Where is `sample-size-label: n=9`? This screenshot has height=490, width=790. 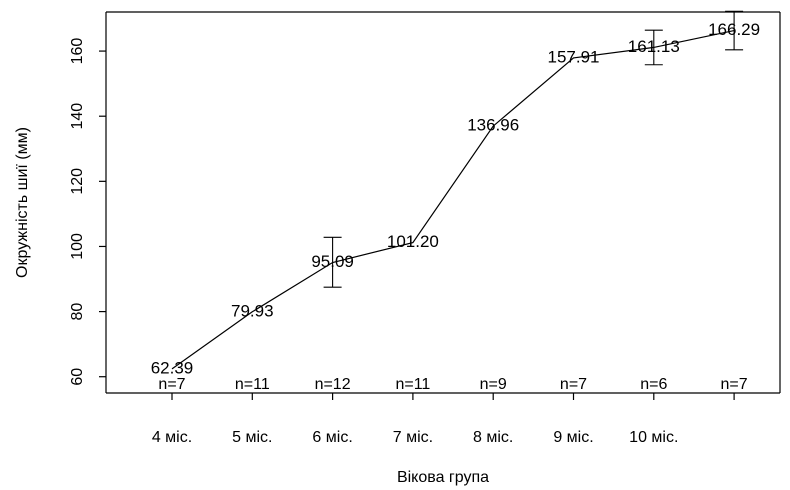 sample-size-label: n=9 is located at coordinates (493, 384).